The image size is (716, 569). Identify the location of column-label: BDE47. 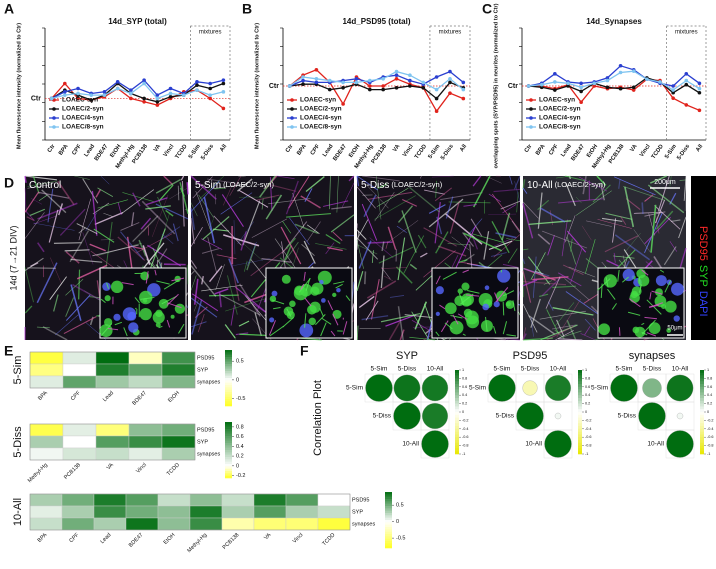
(136, 540).